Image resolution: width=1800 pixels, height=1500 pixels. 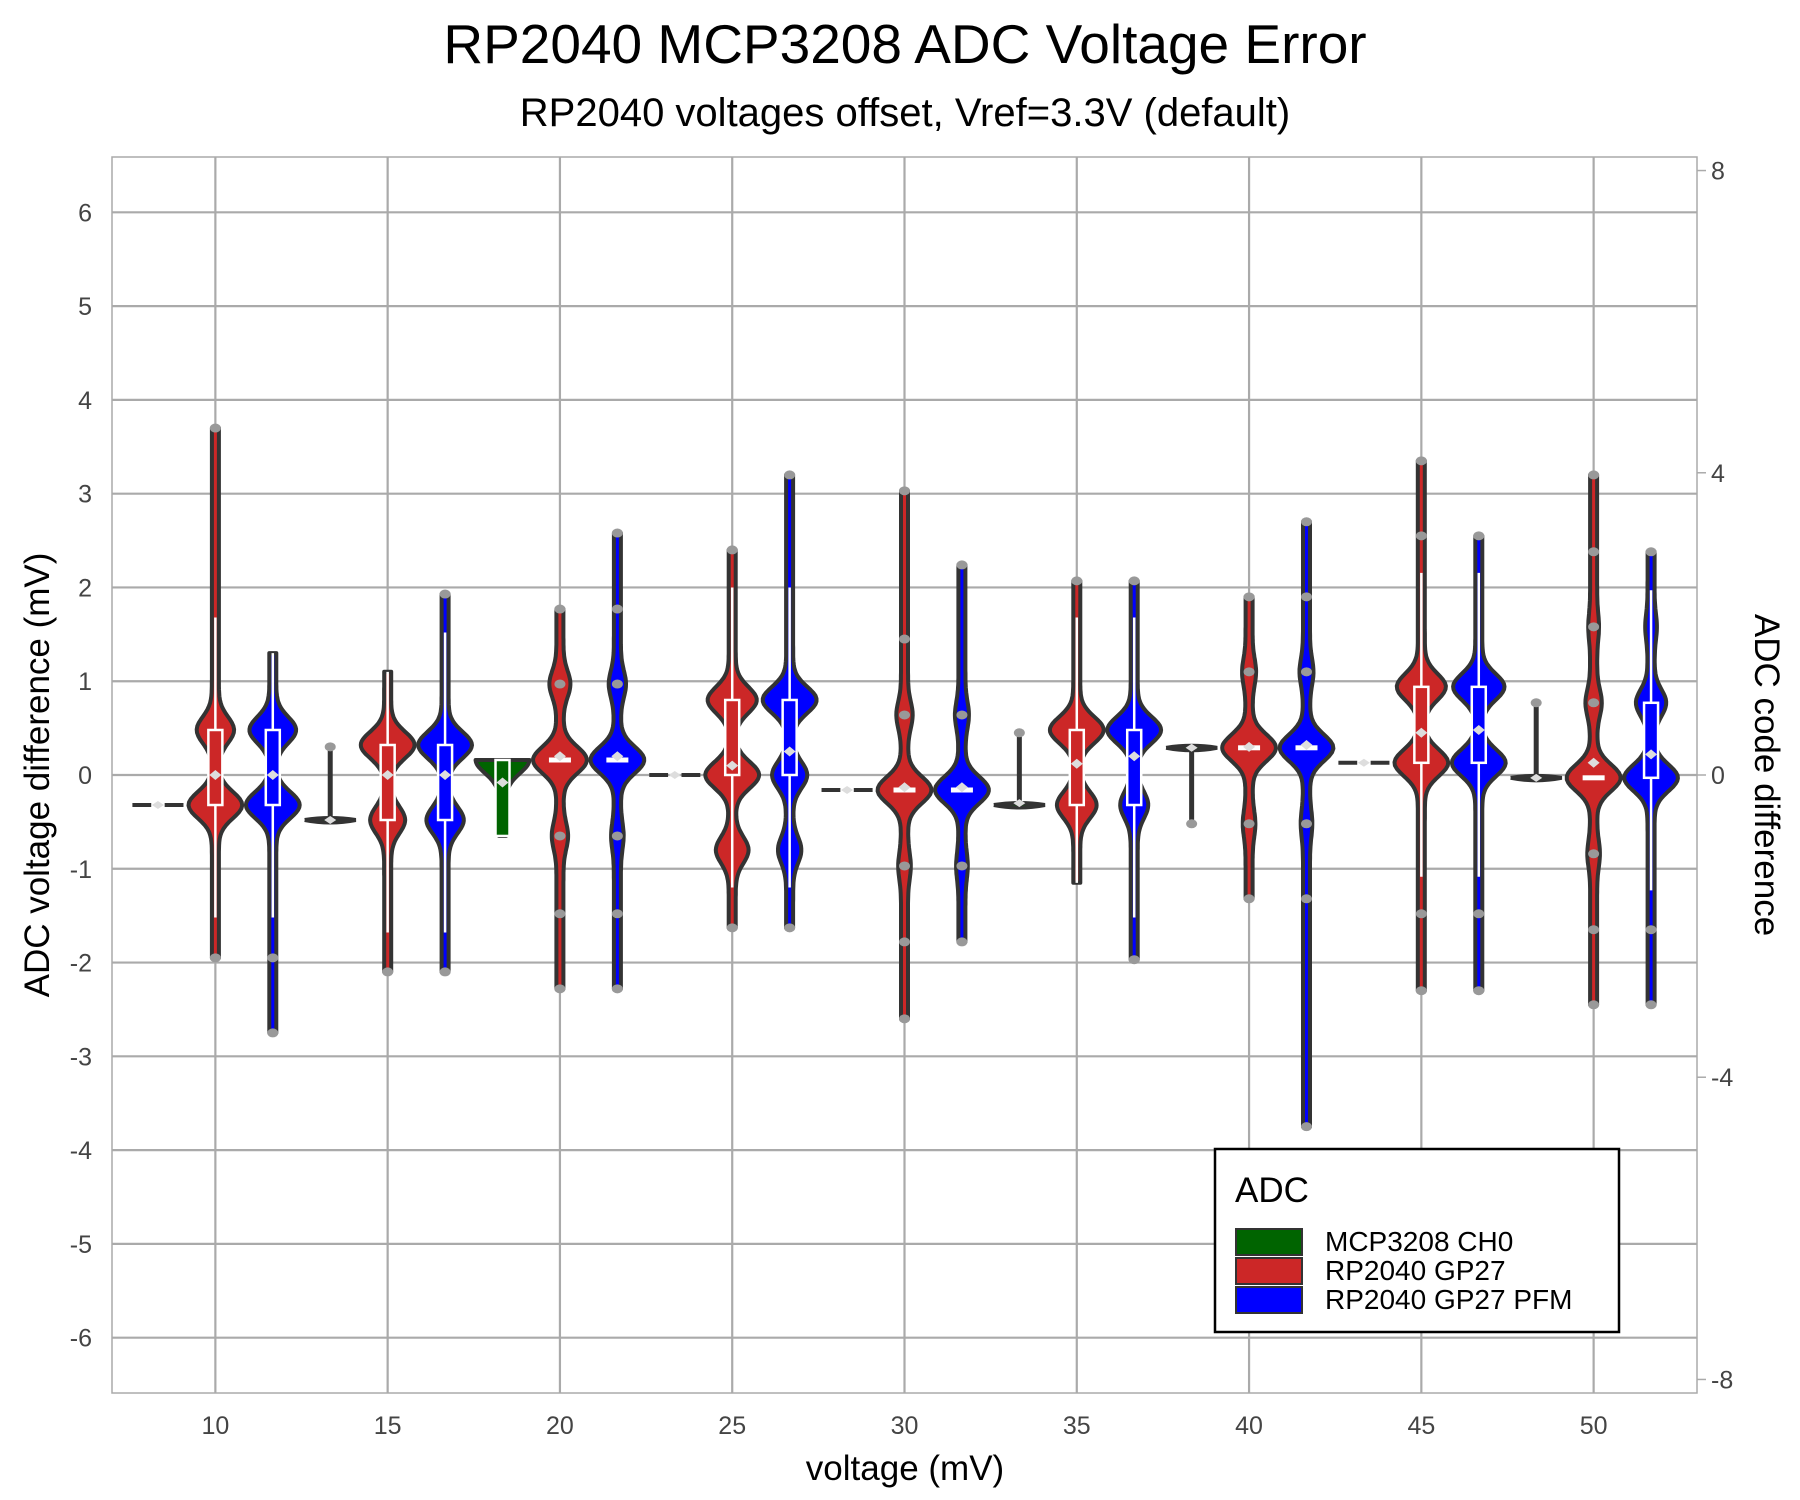 What do you see at coordinates (85, 776) in the screenshot?
I see `y-tick-label: 0` at bounding box center [85, 776].